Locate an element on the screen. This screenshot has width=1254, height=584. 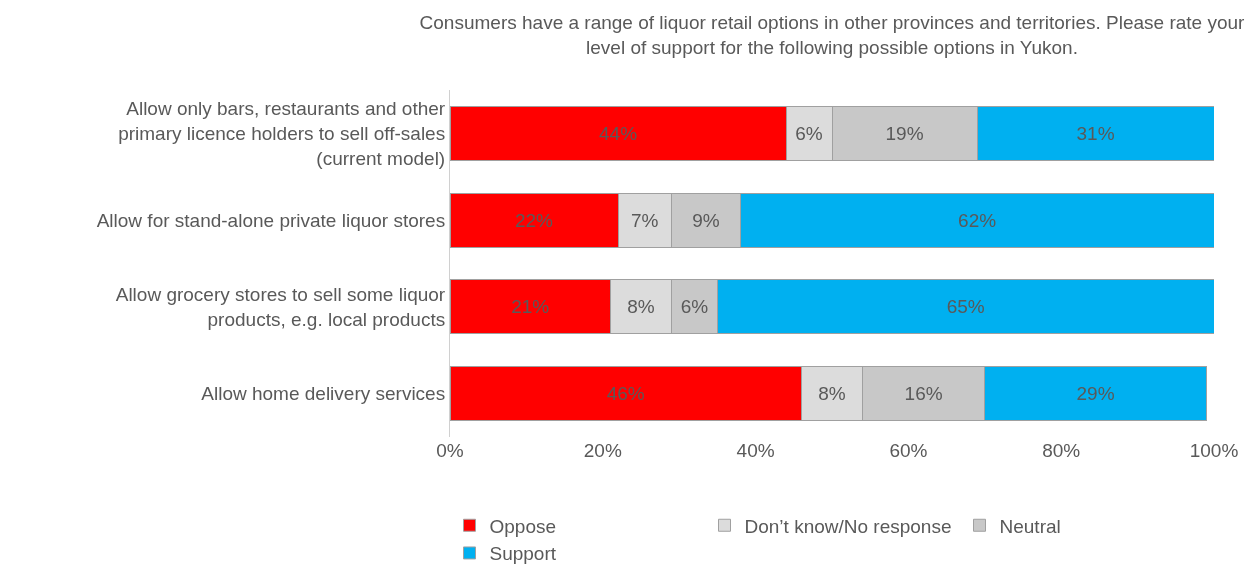
data-label: 9% is located at coordinates (706, 220).